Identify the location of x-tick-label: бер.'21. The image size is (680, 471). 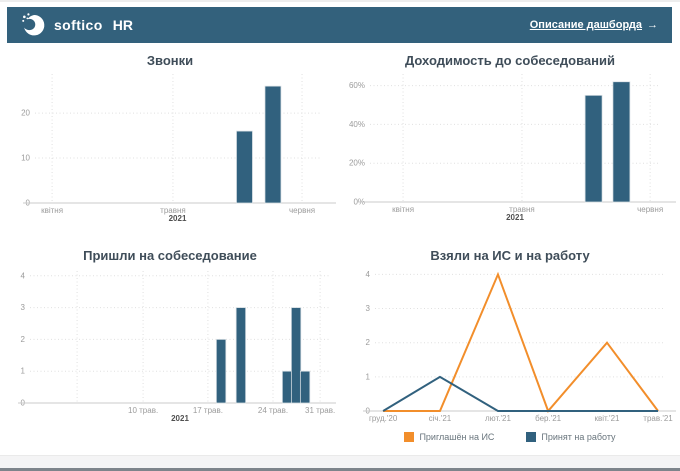
(548, 418).